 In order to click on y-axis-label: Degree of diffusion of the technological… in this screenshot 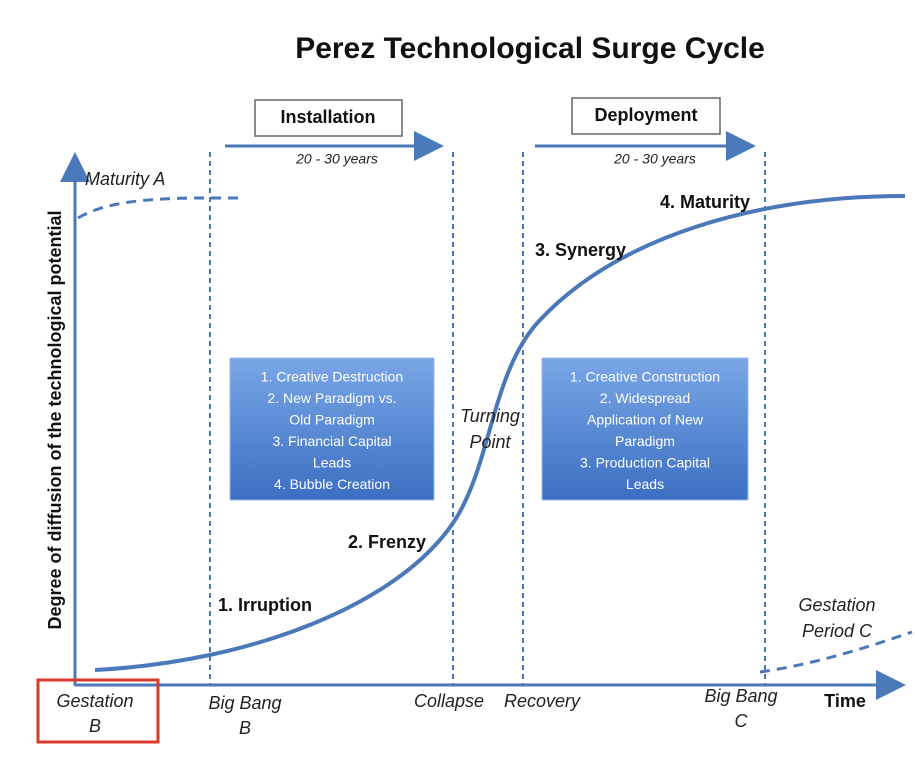, I will do `click(55, 419)`.